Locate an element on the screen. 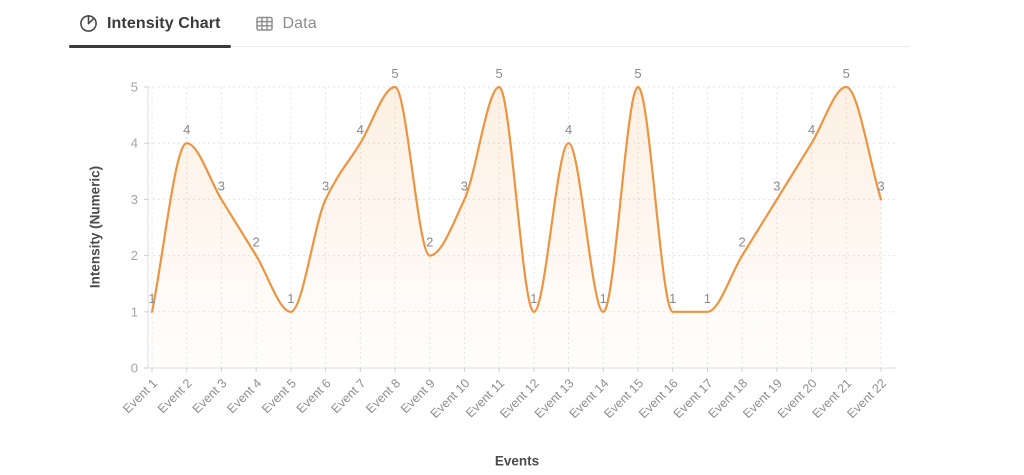 Image resolution: width=1024 pixels, height=475 pixels. x-axis-title: Events is located at coordinates (517, 461).